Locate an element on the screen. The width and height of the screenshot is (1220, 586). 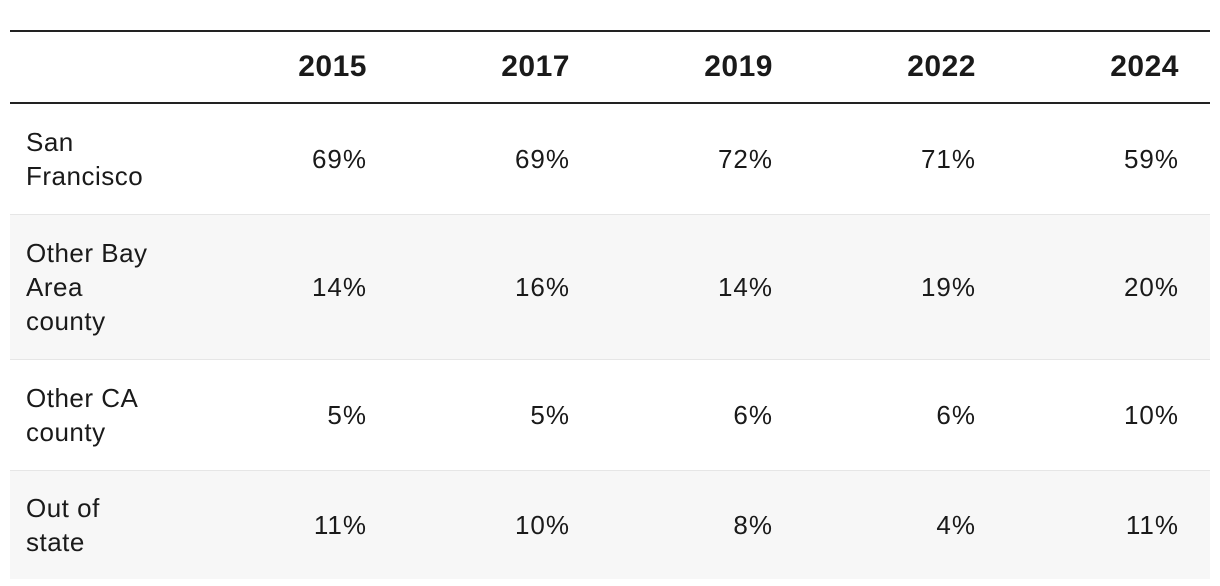
column-header-2024: 2024 is located at coordinates (1144, 66).